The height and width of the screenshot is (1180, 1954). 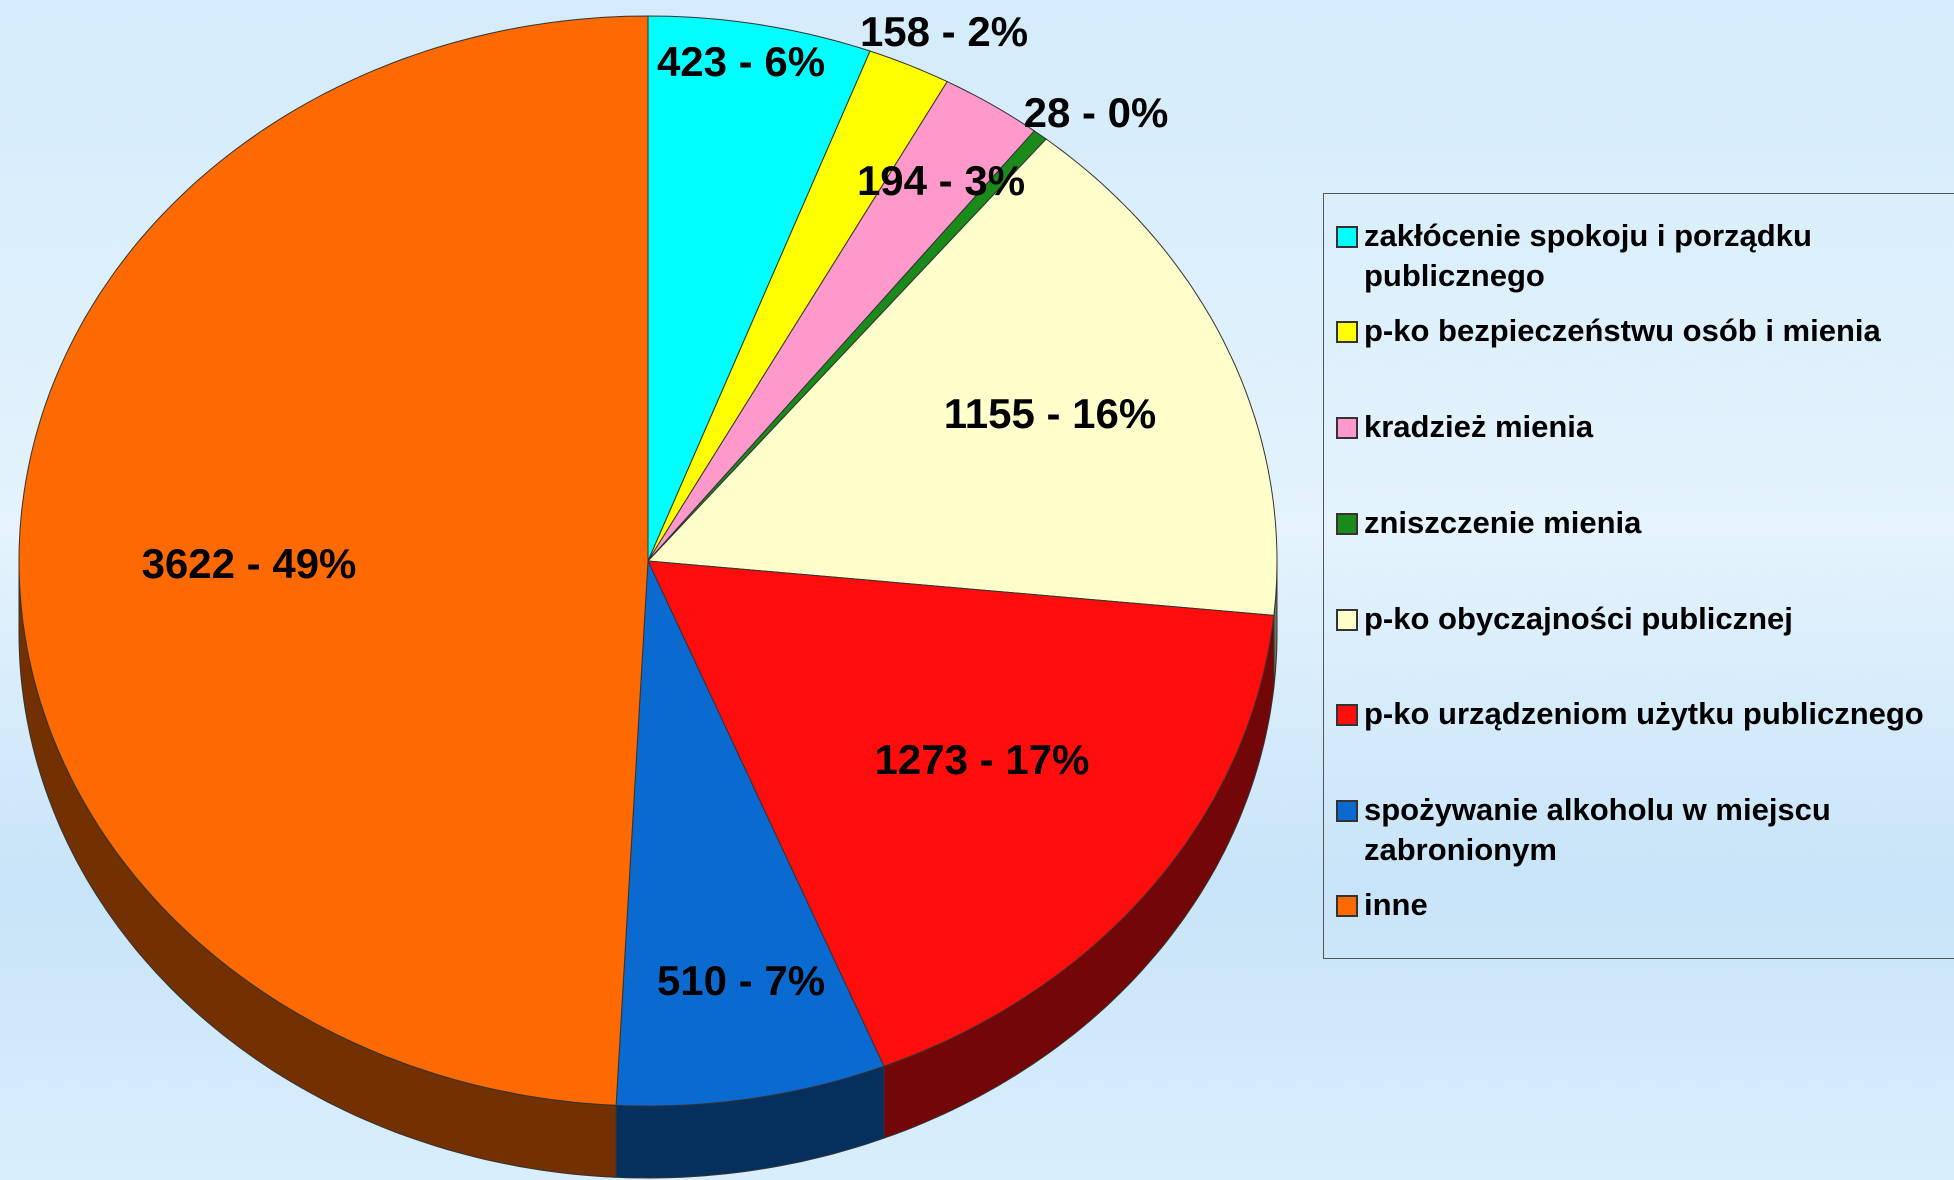 I want to click on legend-item: kradzież mienia, so click(x=1636, y=427).